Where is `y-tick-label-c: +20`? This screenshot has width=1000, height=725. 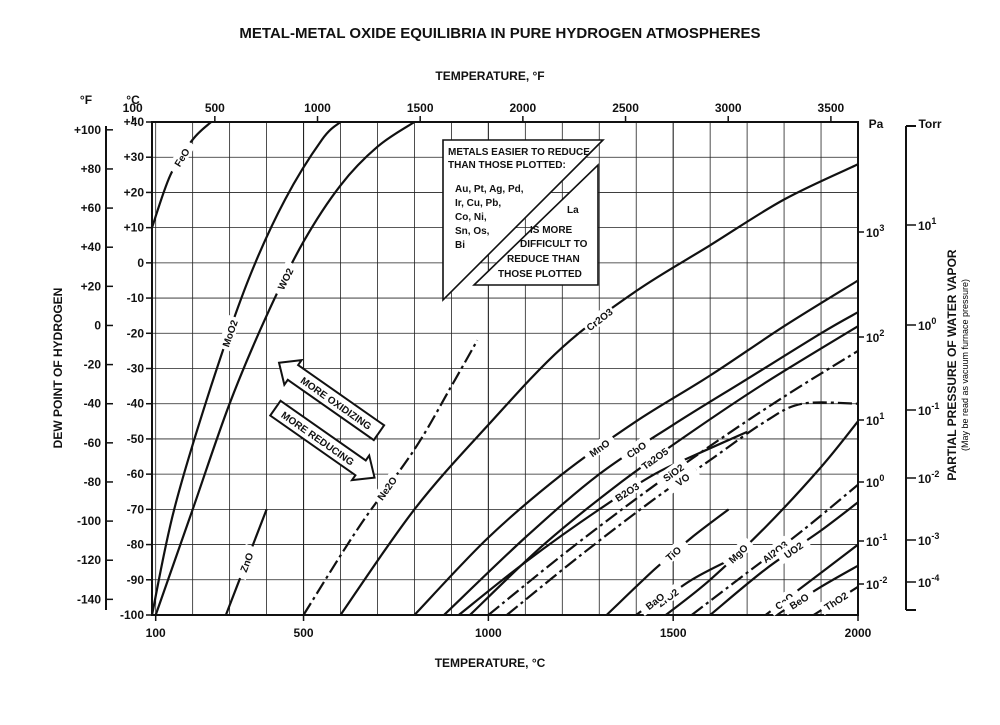
y-tick-label-c: +20 is located at coordinates (134, 192).